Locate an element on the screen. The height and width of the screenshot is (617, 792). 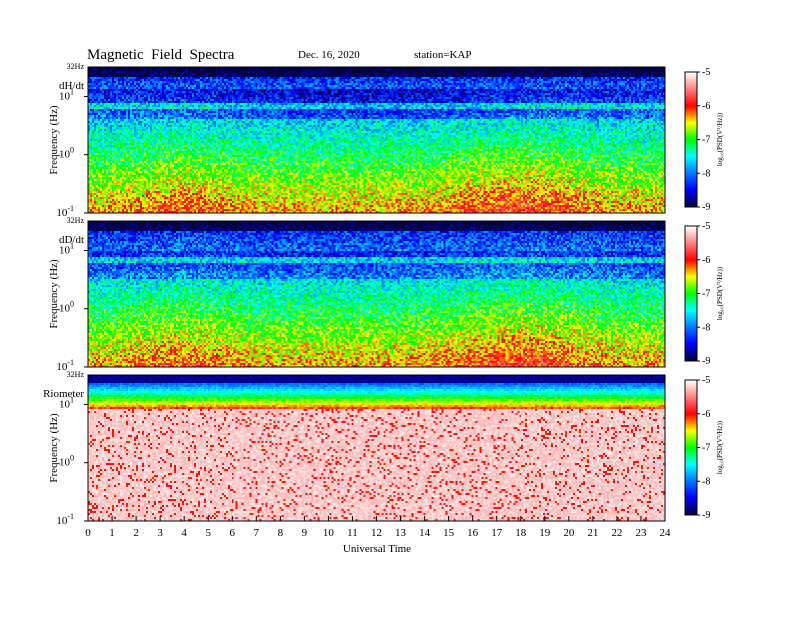
x-axis: 0 1 2 3 4 5 6 7 8 9 10 11 12 13 14 15 16 17 18 19 20 21 22 23 24 is located at coordinates (378, 527).